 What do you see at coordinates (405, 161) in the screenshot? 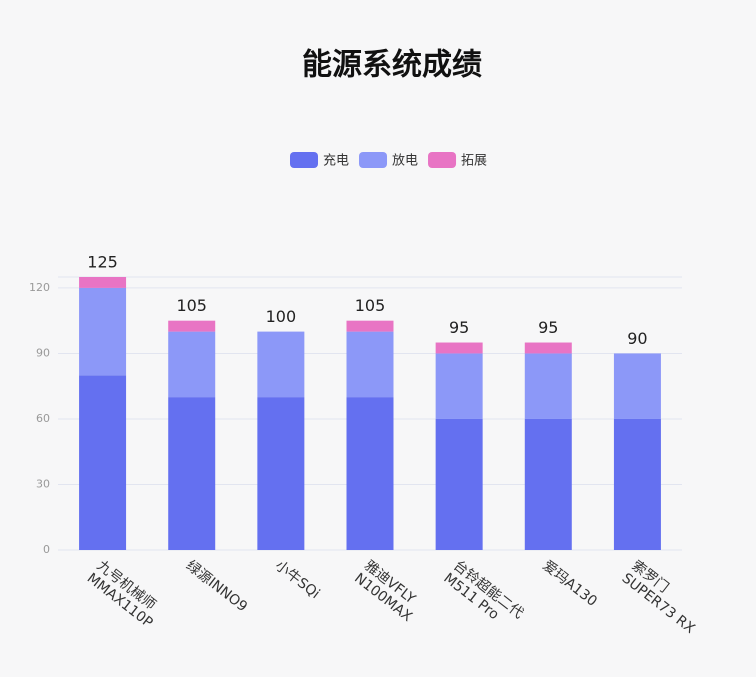
I see `legend-label: 放电` at bounding box center [405, 161].